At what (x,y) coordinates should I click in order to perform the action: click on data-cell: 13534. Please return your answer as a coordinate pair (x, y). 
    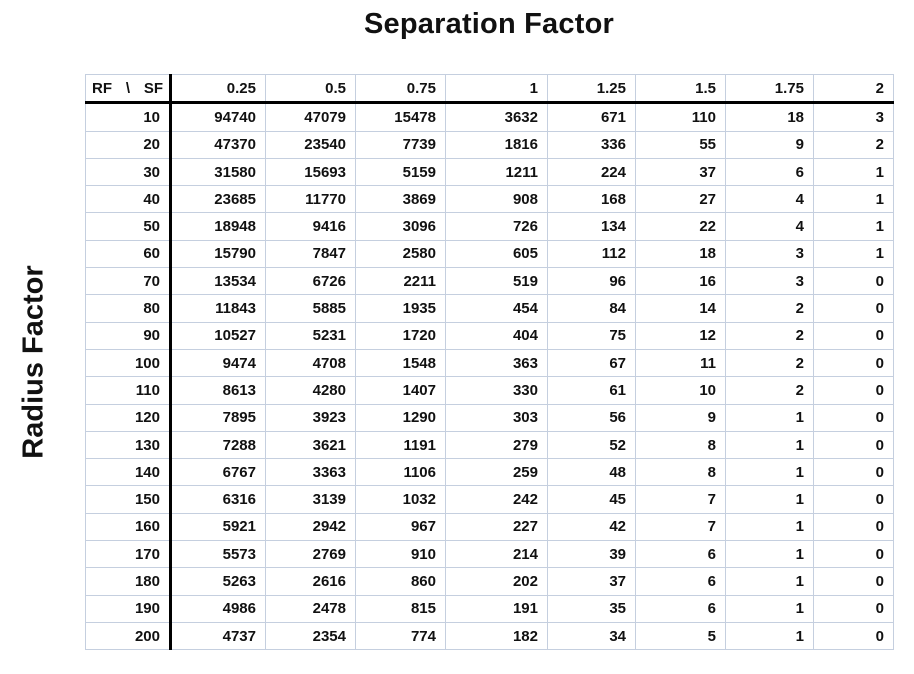
    Looking at the image, I should click on (218, 281).